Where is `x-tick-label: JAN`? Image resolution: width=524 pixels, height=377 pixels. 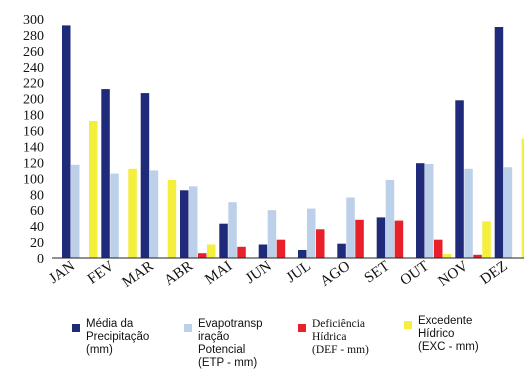
x-tick-label: JAN is located at coordinates (62, 272).